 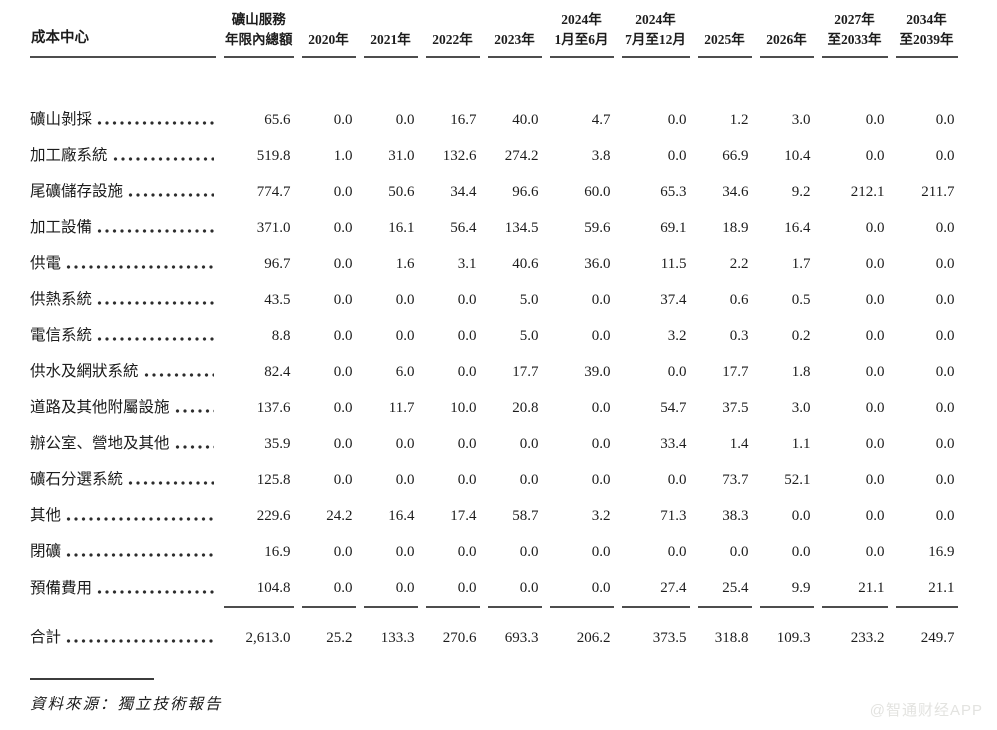 What do you see at coordinates (46, 515) in the screenshot?
I see `row-label-text: 其他` at bounding box center [46, 515].